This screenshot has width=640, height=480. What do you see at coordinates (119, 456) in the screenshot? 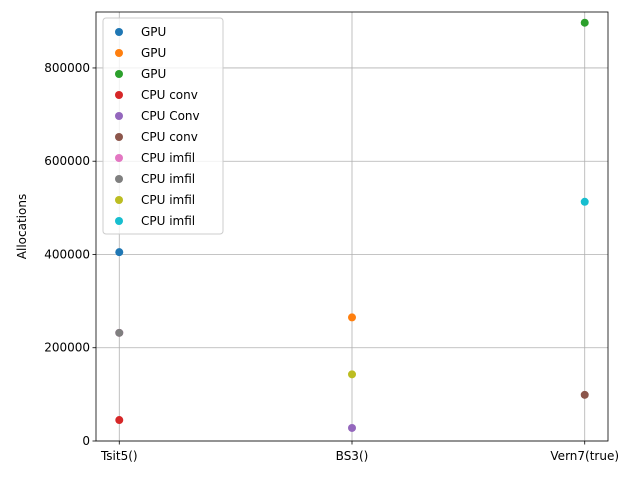
I see `x-tick-label: Tsit5()` at bounding box center [119, 456].